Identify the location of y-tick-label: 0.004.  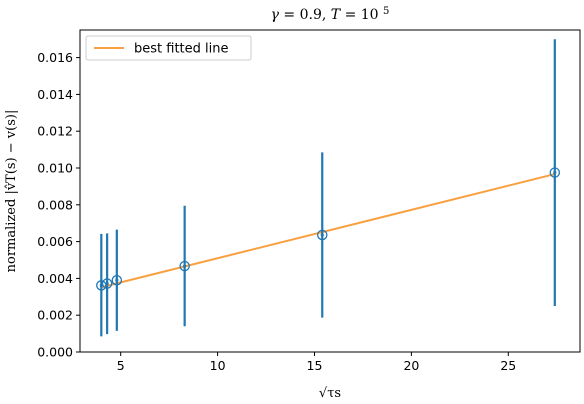
(55, 278).